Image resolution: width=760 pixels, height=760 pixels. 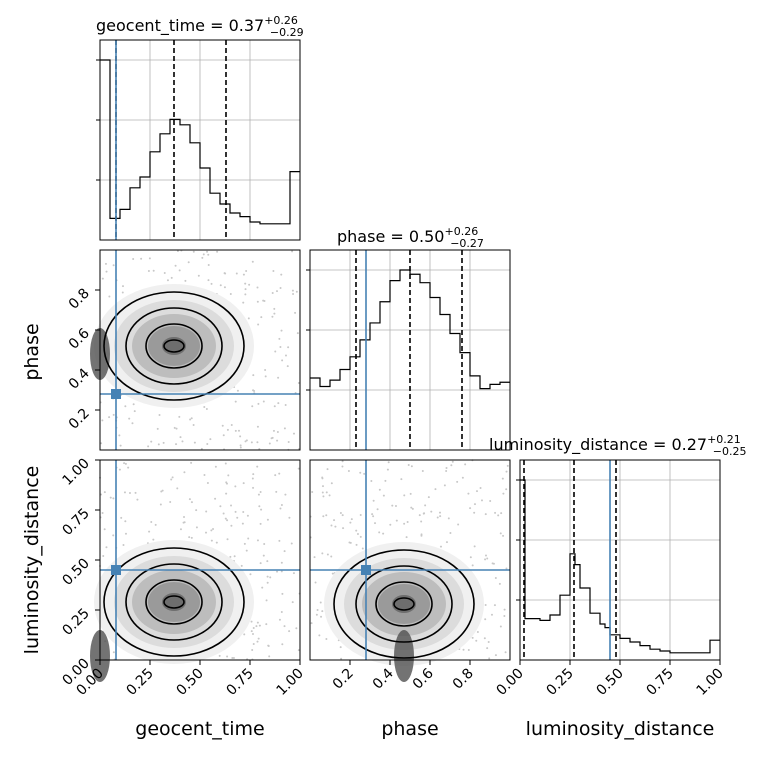 What do you see at coordinates (200, 142) in the screenshot?
I see `hist-geocent-time-step` at bounding box center [200, 142].